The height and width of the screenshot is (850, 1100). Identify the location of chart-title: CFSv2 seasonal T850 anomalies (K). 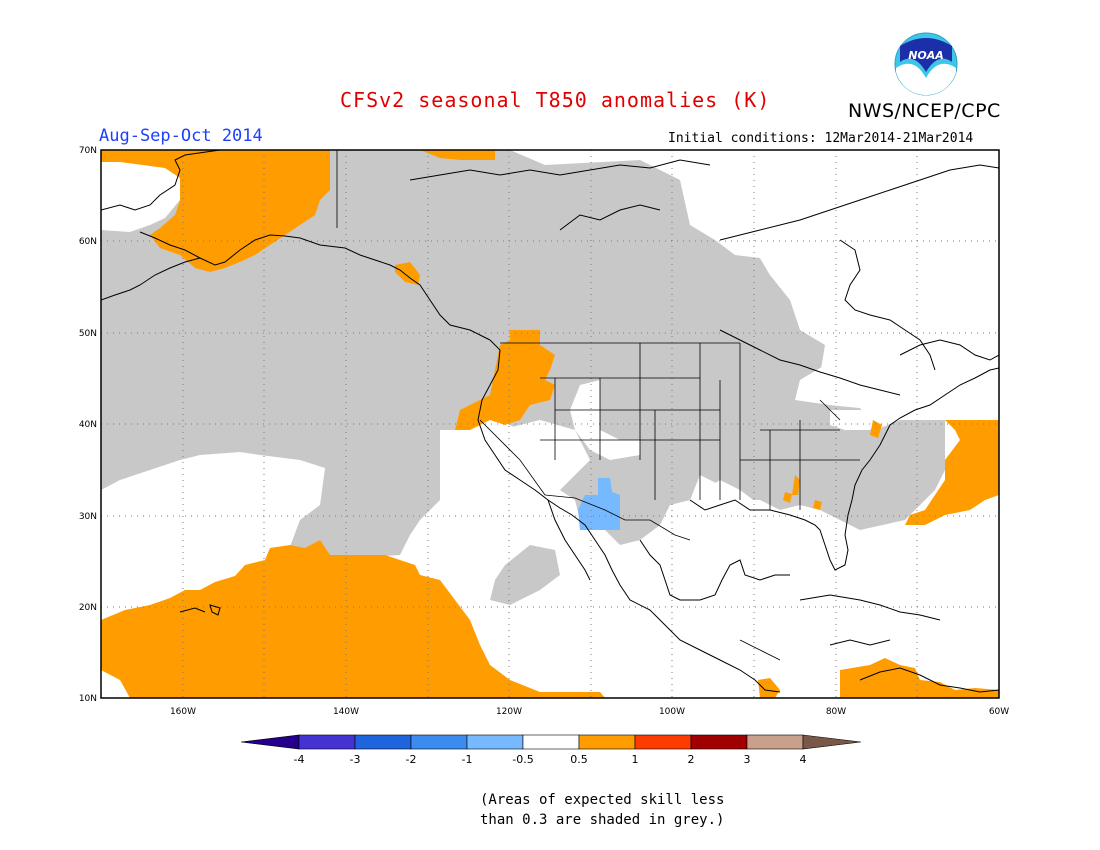
(555, 100).